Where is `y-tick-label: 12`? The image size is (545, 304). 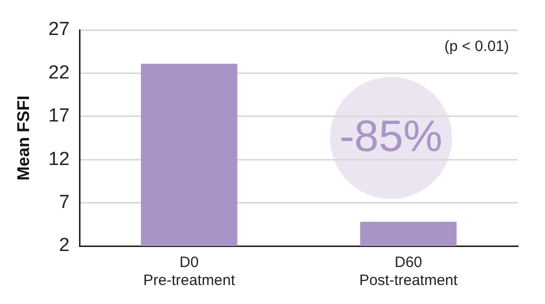
y-tick-label: 12 is located at coordinates (59, 159).